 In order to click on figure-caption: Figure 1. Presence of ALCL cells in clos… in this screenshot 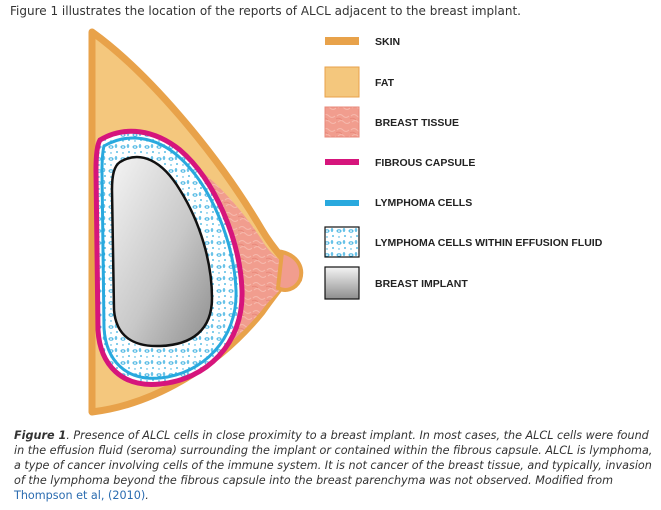, I will do `click(334, 465)`.